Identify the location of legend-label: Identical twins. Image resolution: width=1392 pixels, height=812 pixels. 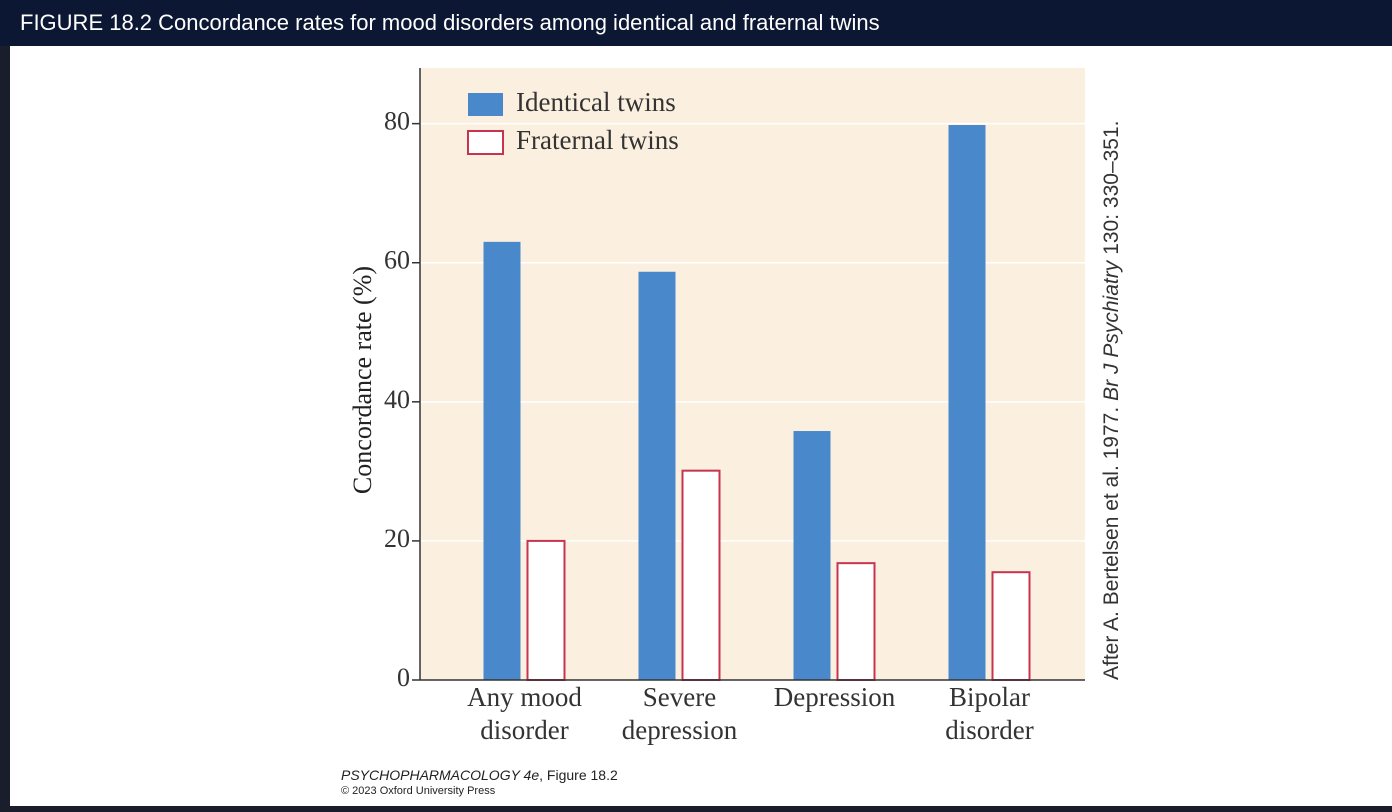
(596, 102).